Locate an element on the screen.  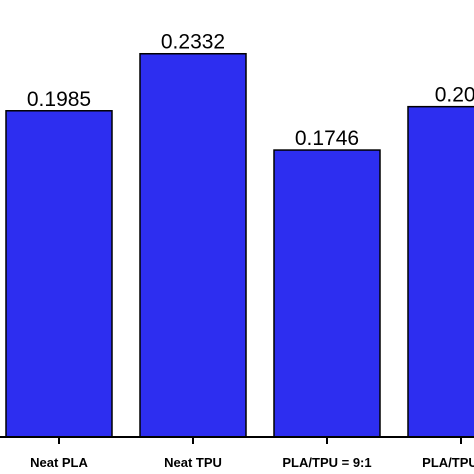
x-tick-label-0: Neat PLA is located at coordinates (59, 462).